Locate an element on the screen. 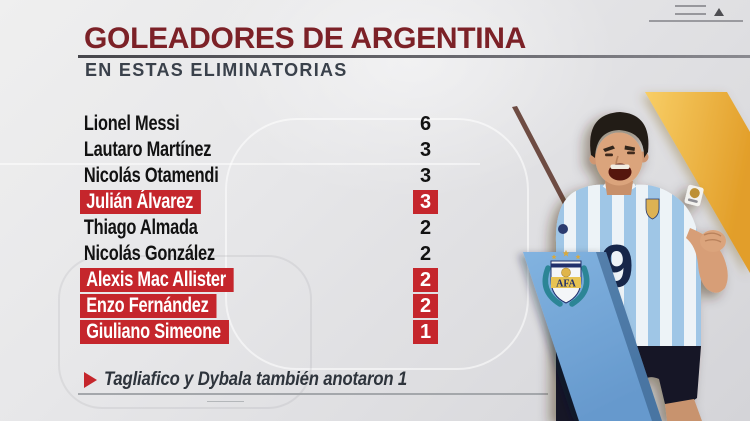  player-name: Julián Álvarez is located at coordinates (140, 202).